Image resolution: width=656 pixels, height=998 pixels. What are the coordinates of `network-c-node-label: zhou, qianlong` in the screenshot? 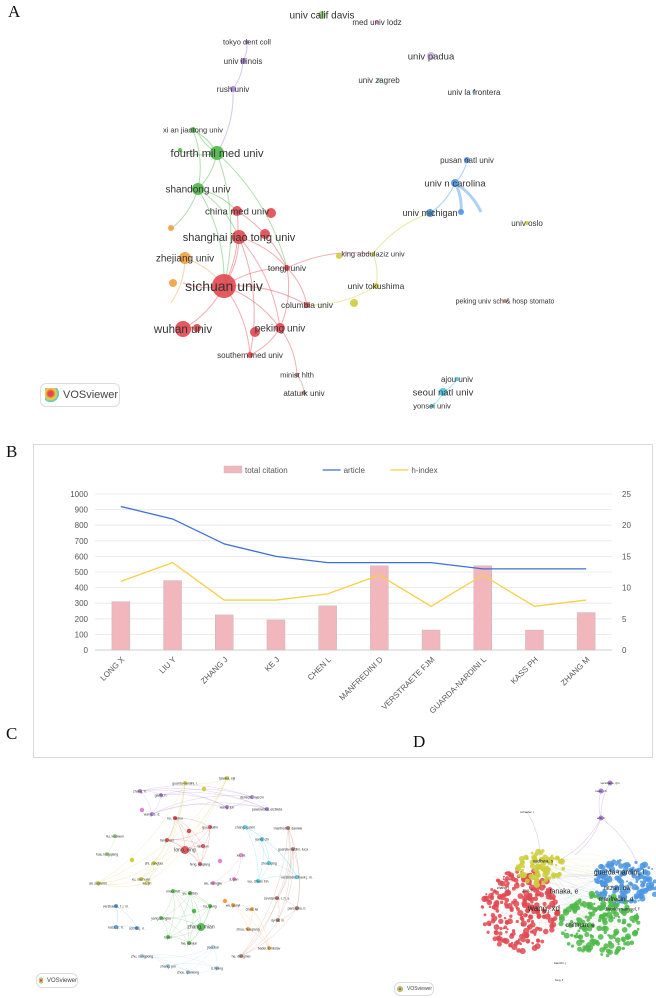 It's located at (188, 973).